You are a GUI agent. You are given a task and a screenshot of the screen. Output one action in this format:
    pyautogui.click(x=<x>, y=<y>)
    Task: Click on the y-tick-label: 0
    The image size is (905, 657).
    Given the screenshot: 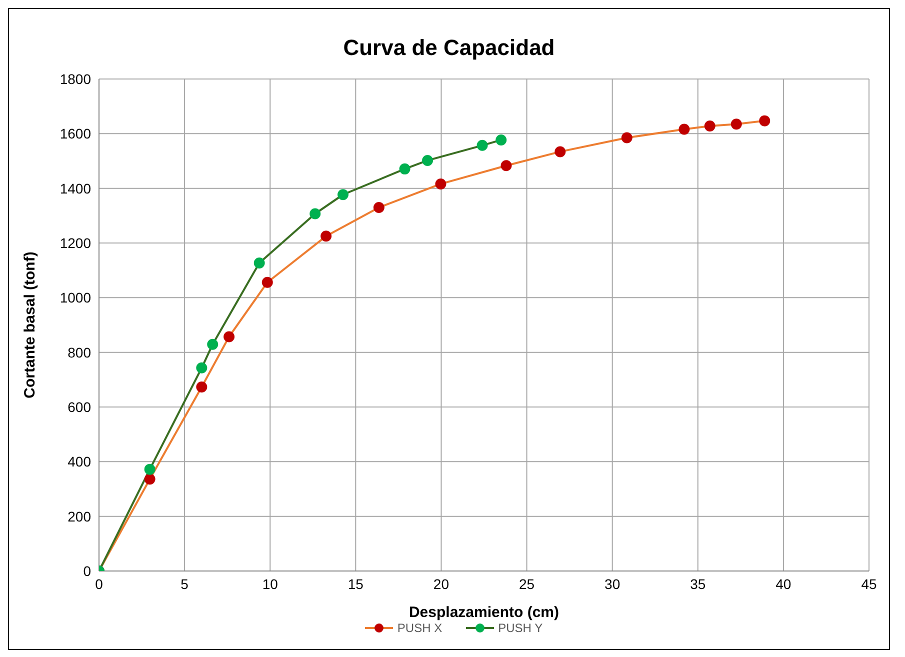 What is the action you would take?
    pyautogui.click(x=87, y=570)
    